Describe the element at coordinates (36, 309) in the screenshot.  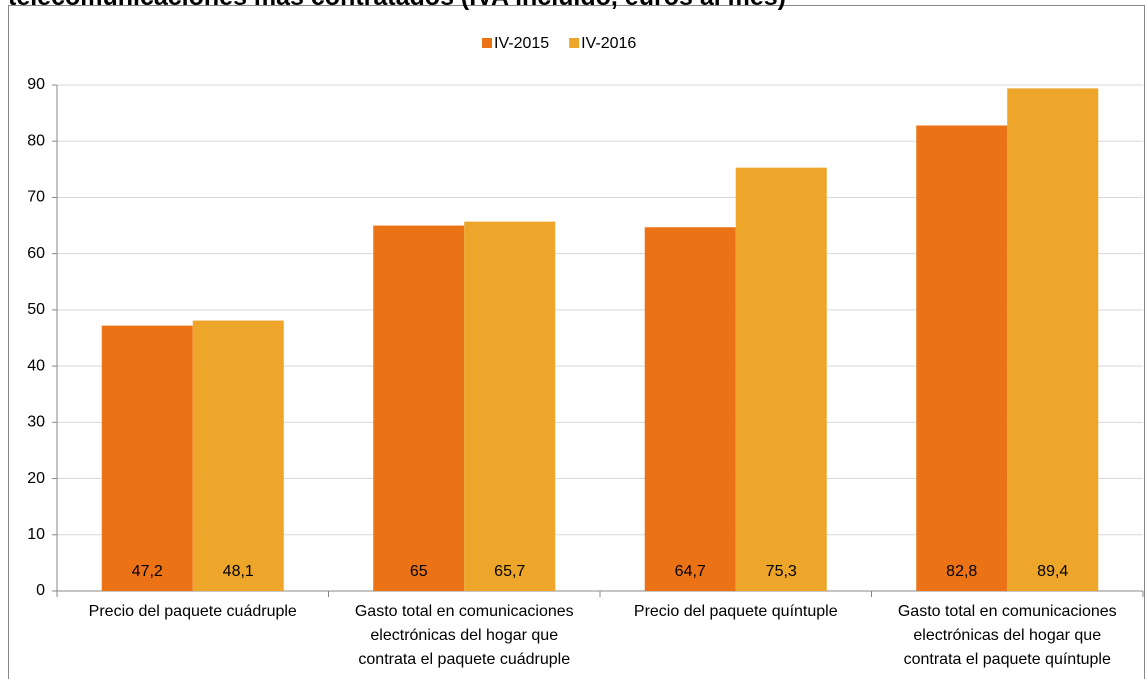
I see `y-tick-label: 50` at that location.